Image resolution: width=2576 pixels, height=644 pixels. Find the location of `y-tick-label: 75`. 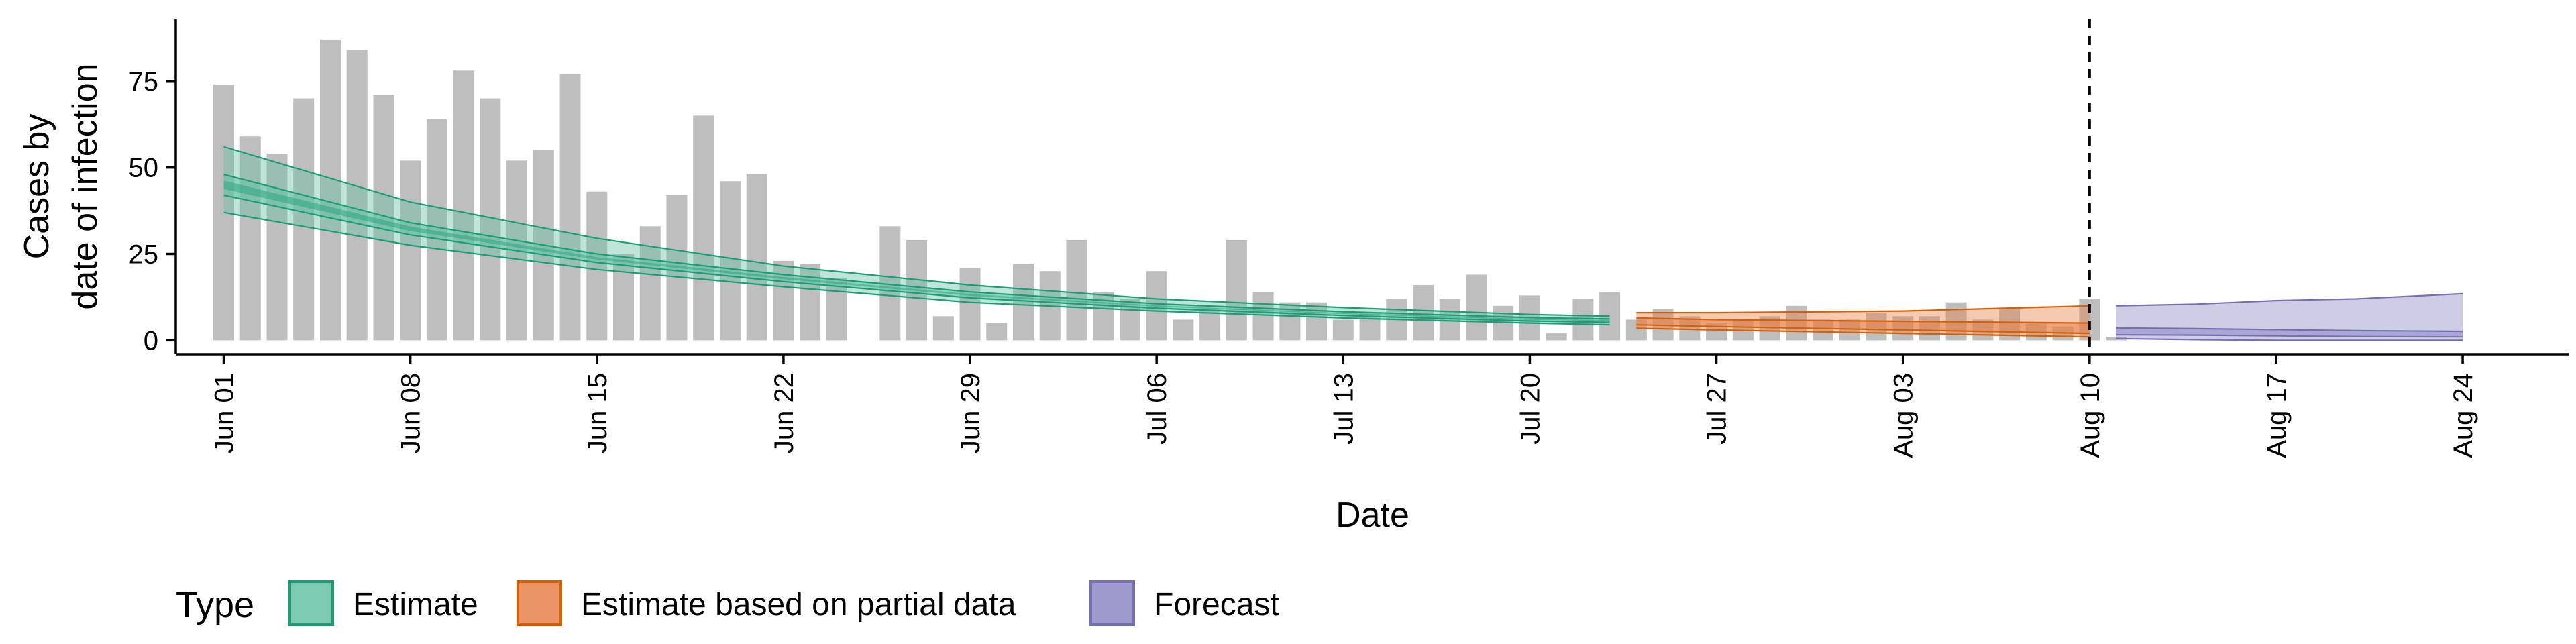

y-tick-label: 75 is located at coordinates (144, 82).